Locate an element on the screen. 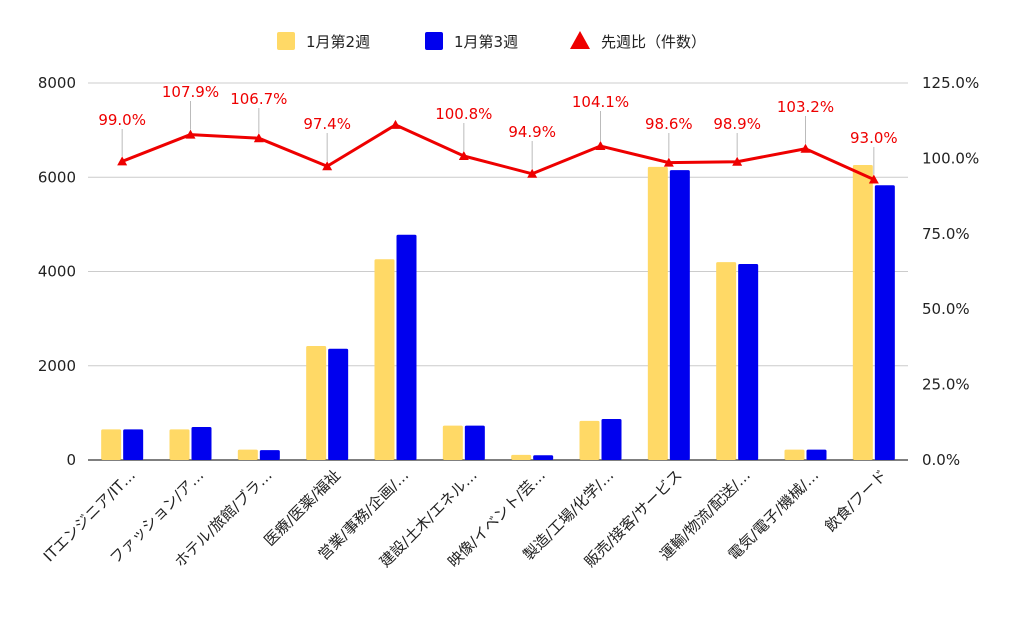 Image resolution: width=1024 pixels, height=633 pixels. line-series is located at coordinates (498, 151).